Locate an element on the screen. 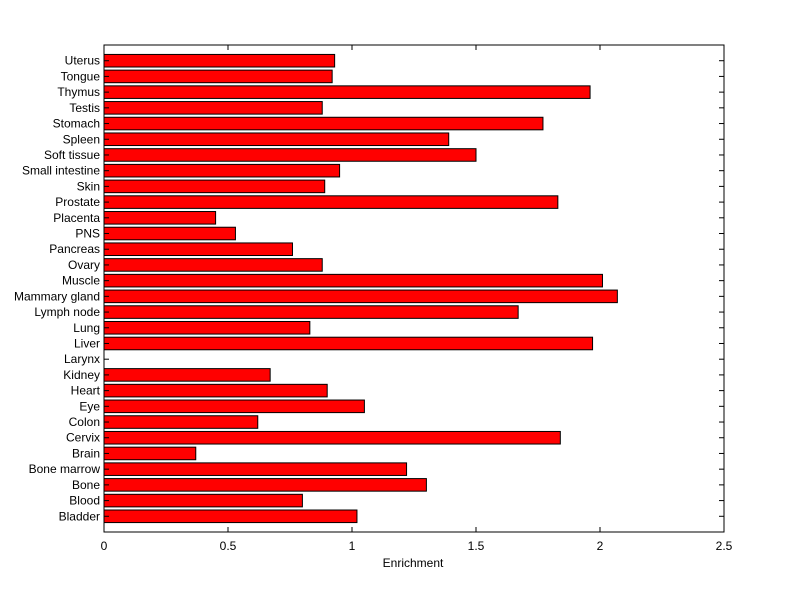 Image resolution: width=800 pixels, height=599 pixels. bar-lung is located at coordinates (207, 327).